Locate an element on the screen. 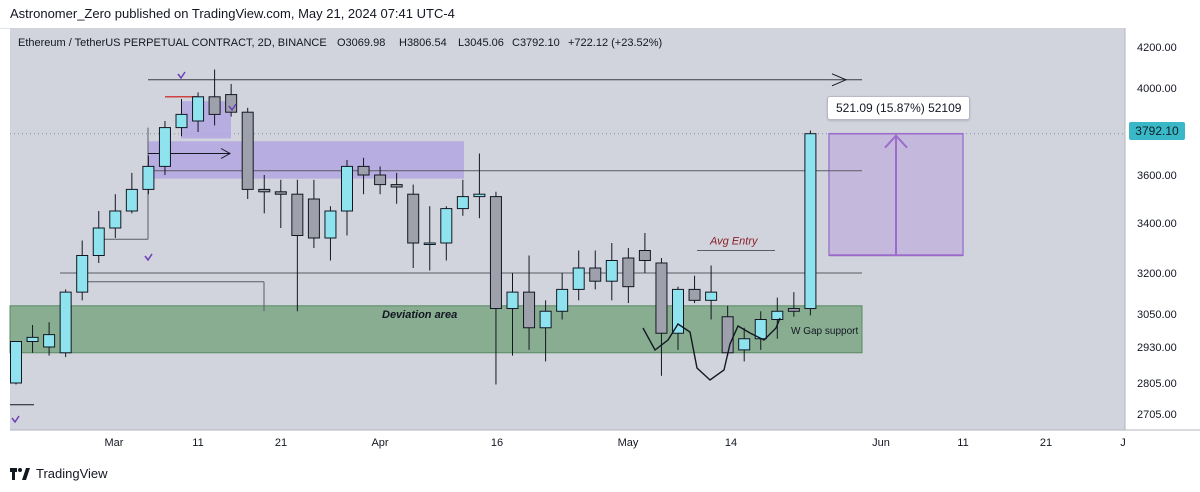 The height and width of the screenshot is (492, 1200). measure-arrow-head is located at coordinates (896, 141).